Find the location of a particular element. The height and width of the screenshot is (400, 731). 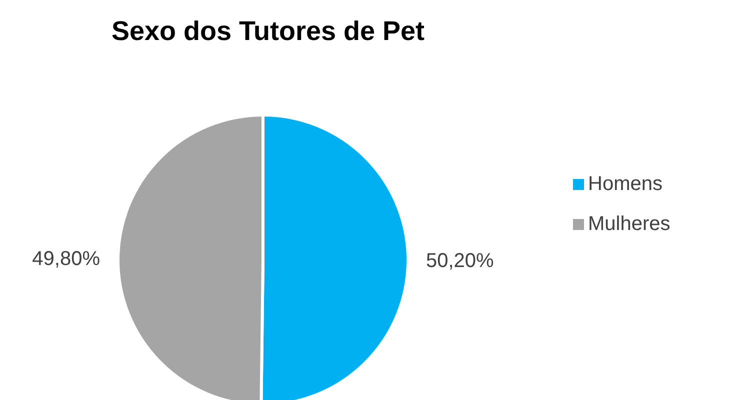

data-label: 50,20% is located at coordinates (460, 261).